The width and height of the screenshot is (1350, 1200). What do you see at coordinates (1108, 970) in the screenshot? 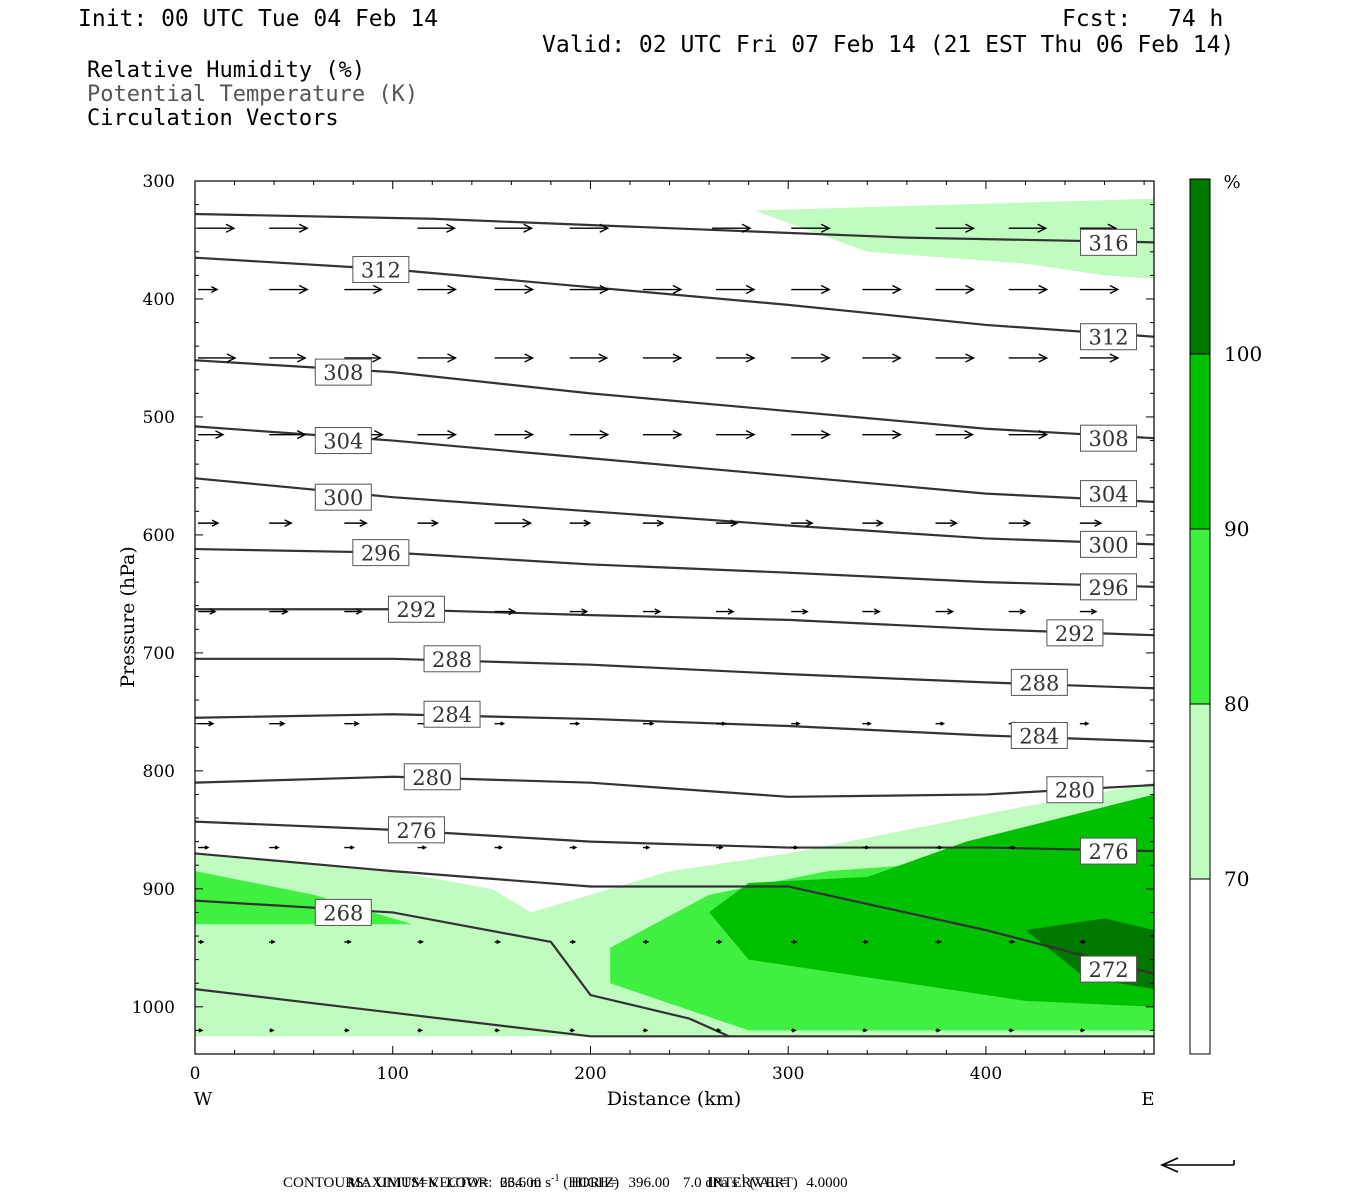
I see `contour-label-text: 272` at bounding box center [1108, 970].